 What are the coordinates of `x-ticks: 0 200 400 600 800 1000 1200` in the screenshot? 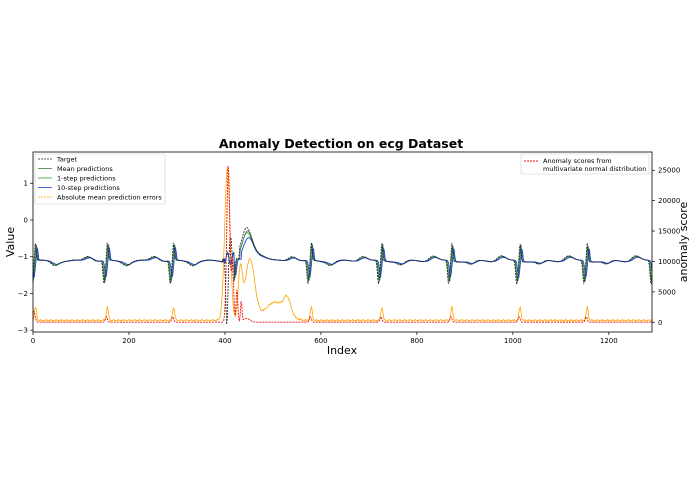 It's located at (324, 338).